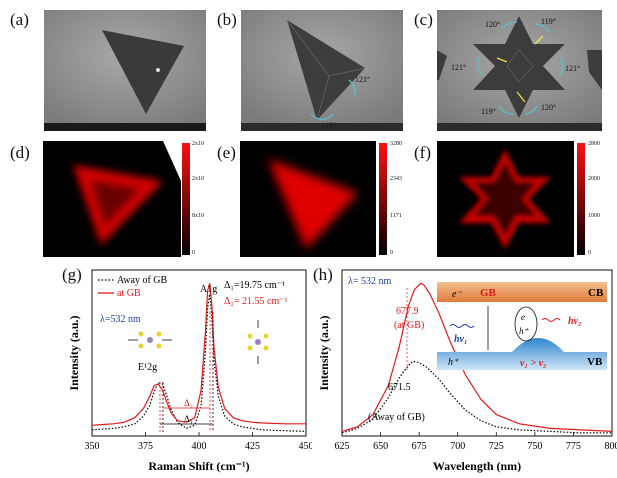 The height and width of the screenshot is (478, 617). What do you see at coordinates (150, 340) in the screenshot?
I see `e2g-mode-icon` at bounding box center [150, 340].